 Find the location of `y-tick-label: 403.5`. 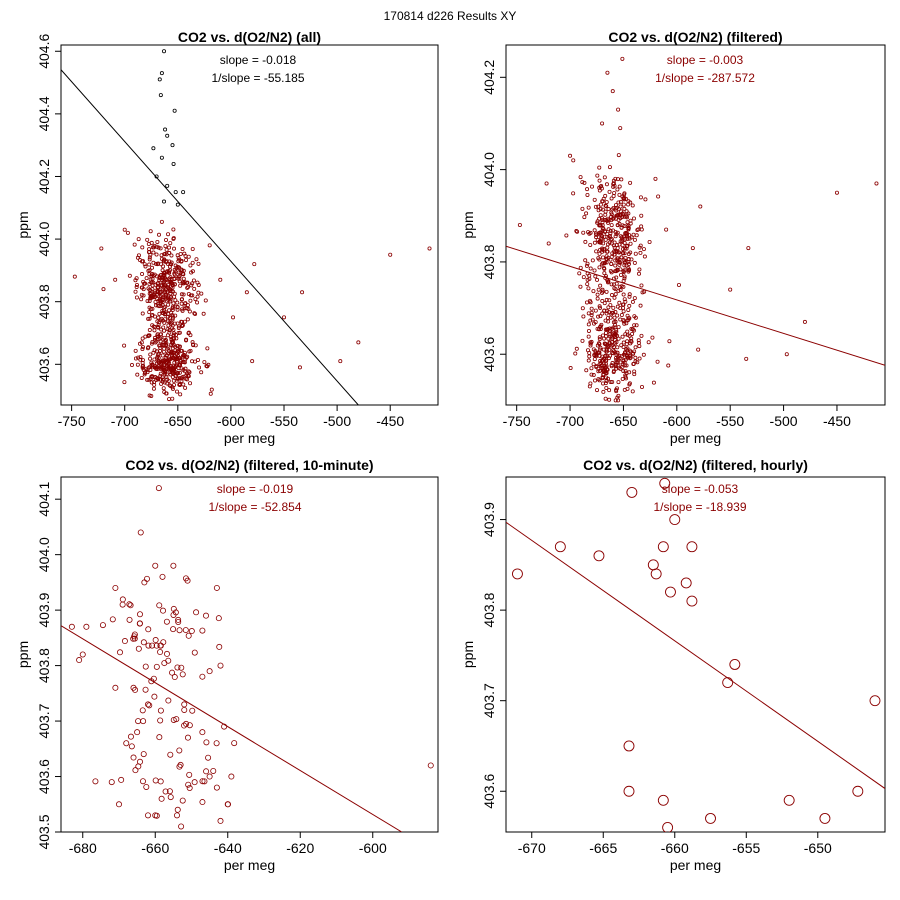

y-tick-label: 403.5 is located at coordinates (44, 831).